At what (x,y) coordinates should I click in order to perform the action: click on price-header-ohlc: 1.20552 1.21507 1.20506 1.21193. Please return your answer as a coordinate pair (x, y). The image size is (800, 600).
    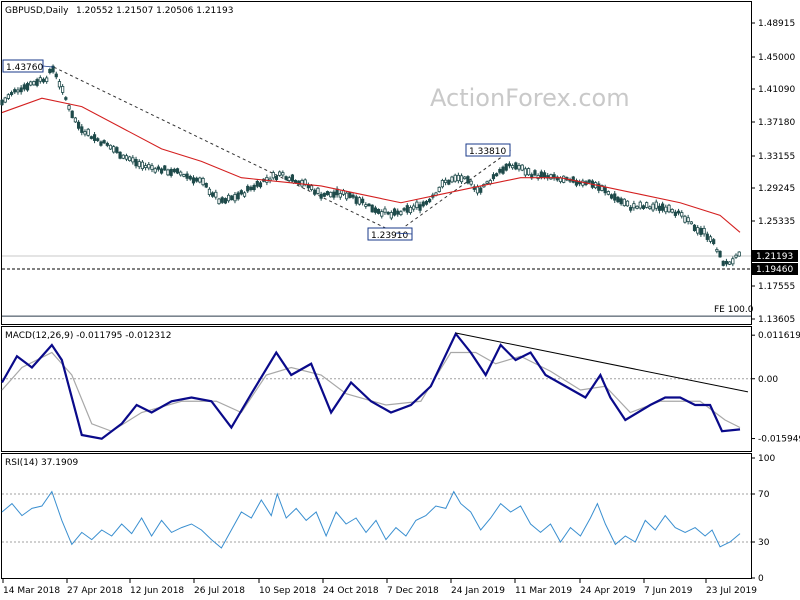
    Looking at the image, I should click on (154, 11).